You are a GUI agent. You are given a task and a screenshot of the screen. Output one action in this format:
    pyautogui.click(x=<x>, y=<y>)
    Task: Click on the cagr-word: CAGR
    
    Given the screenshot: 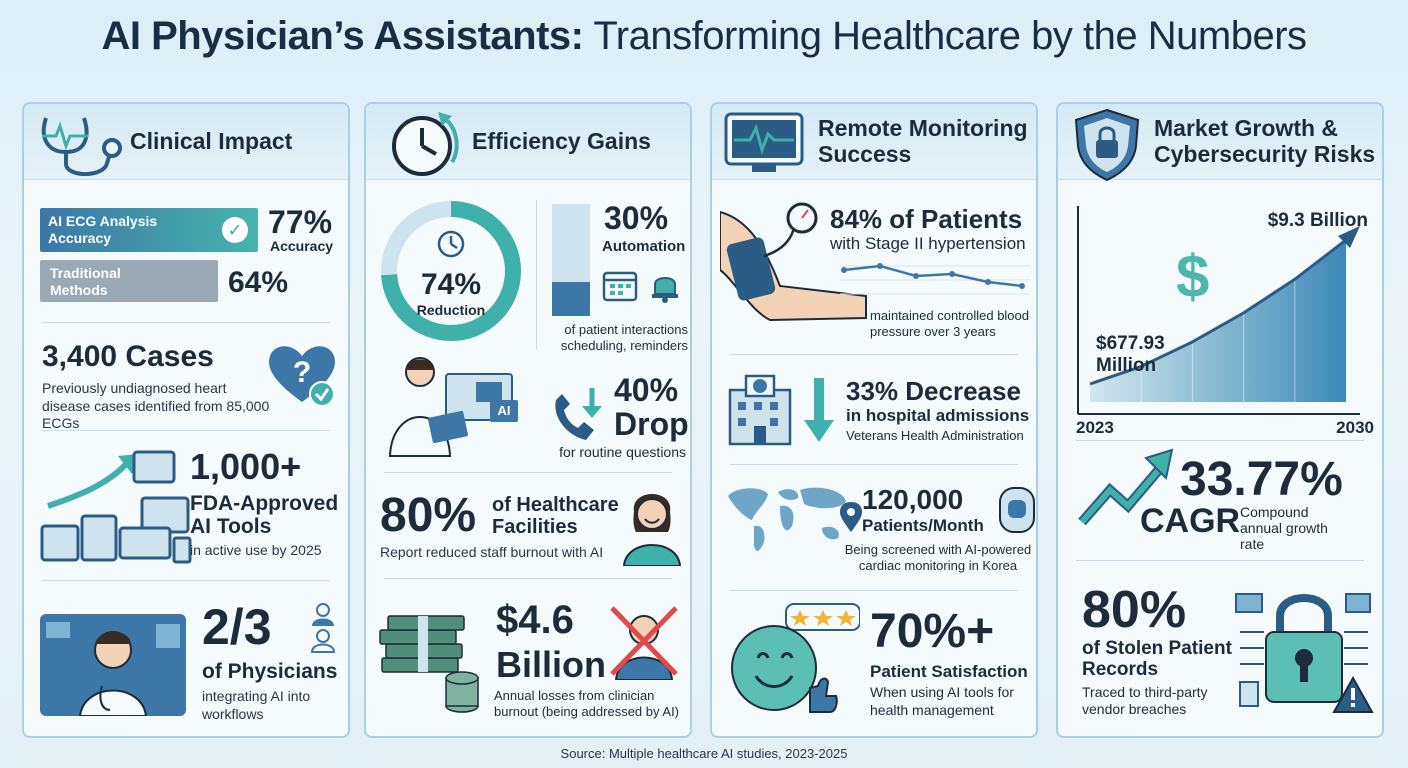 What is the action you would take?
    pyautogui.click(x=1190, y=521)
    